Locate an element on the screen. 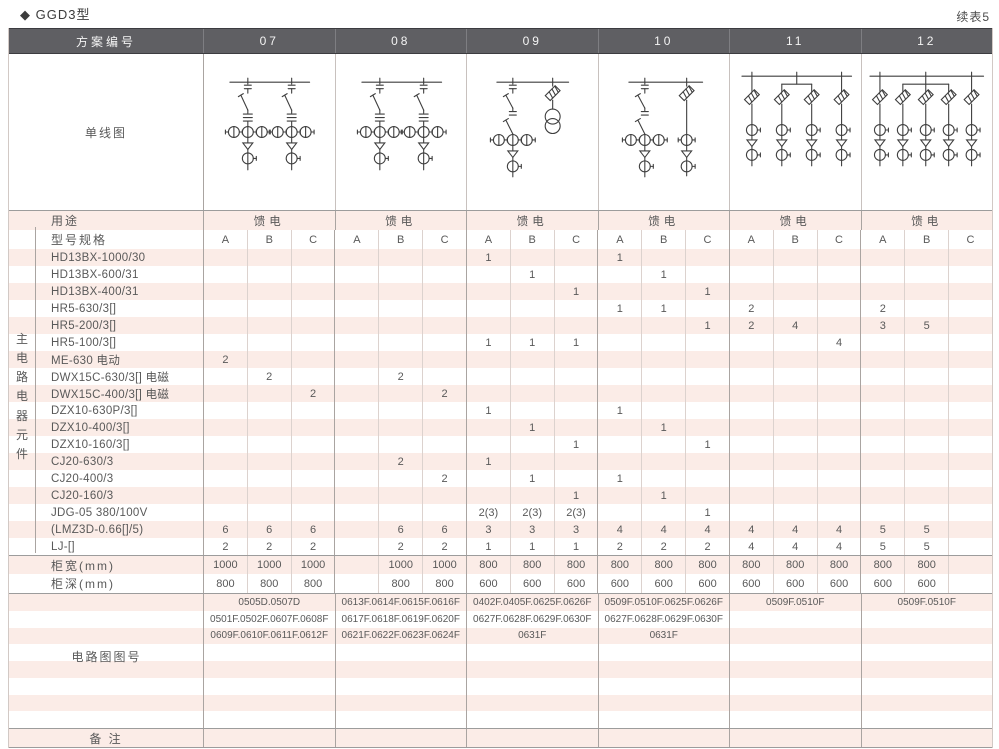 The image size is (999, 749). circuit-number-cell: 0501F.0502F.0607F.0608F is located at coordinates (270, 619).